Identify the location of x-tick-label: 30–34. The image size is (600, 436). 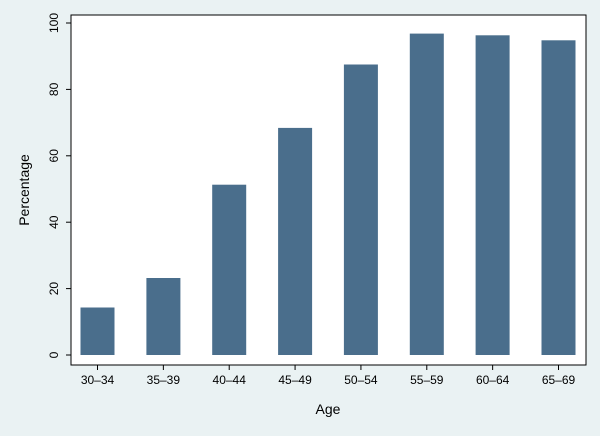
(98, 380).